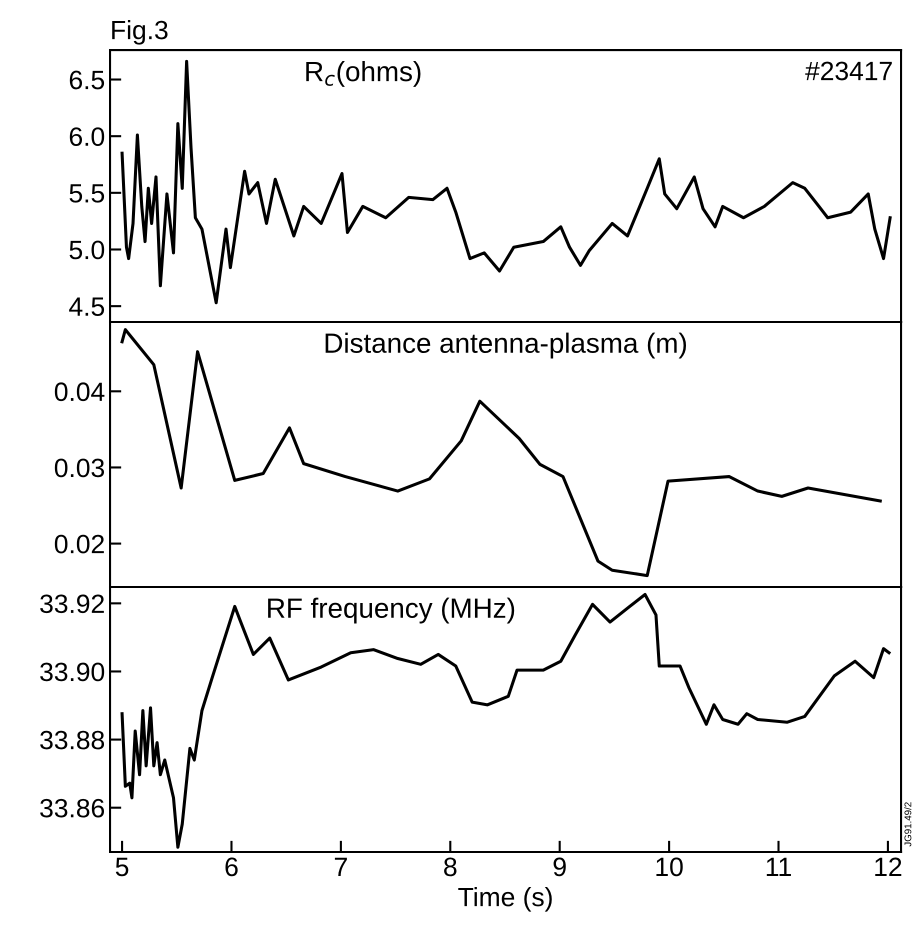 The image size is (917, 941). Describe the element at coordinates (87, 80) in the screenshot. I see `y-tick-label: 6.5` at that location.